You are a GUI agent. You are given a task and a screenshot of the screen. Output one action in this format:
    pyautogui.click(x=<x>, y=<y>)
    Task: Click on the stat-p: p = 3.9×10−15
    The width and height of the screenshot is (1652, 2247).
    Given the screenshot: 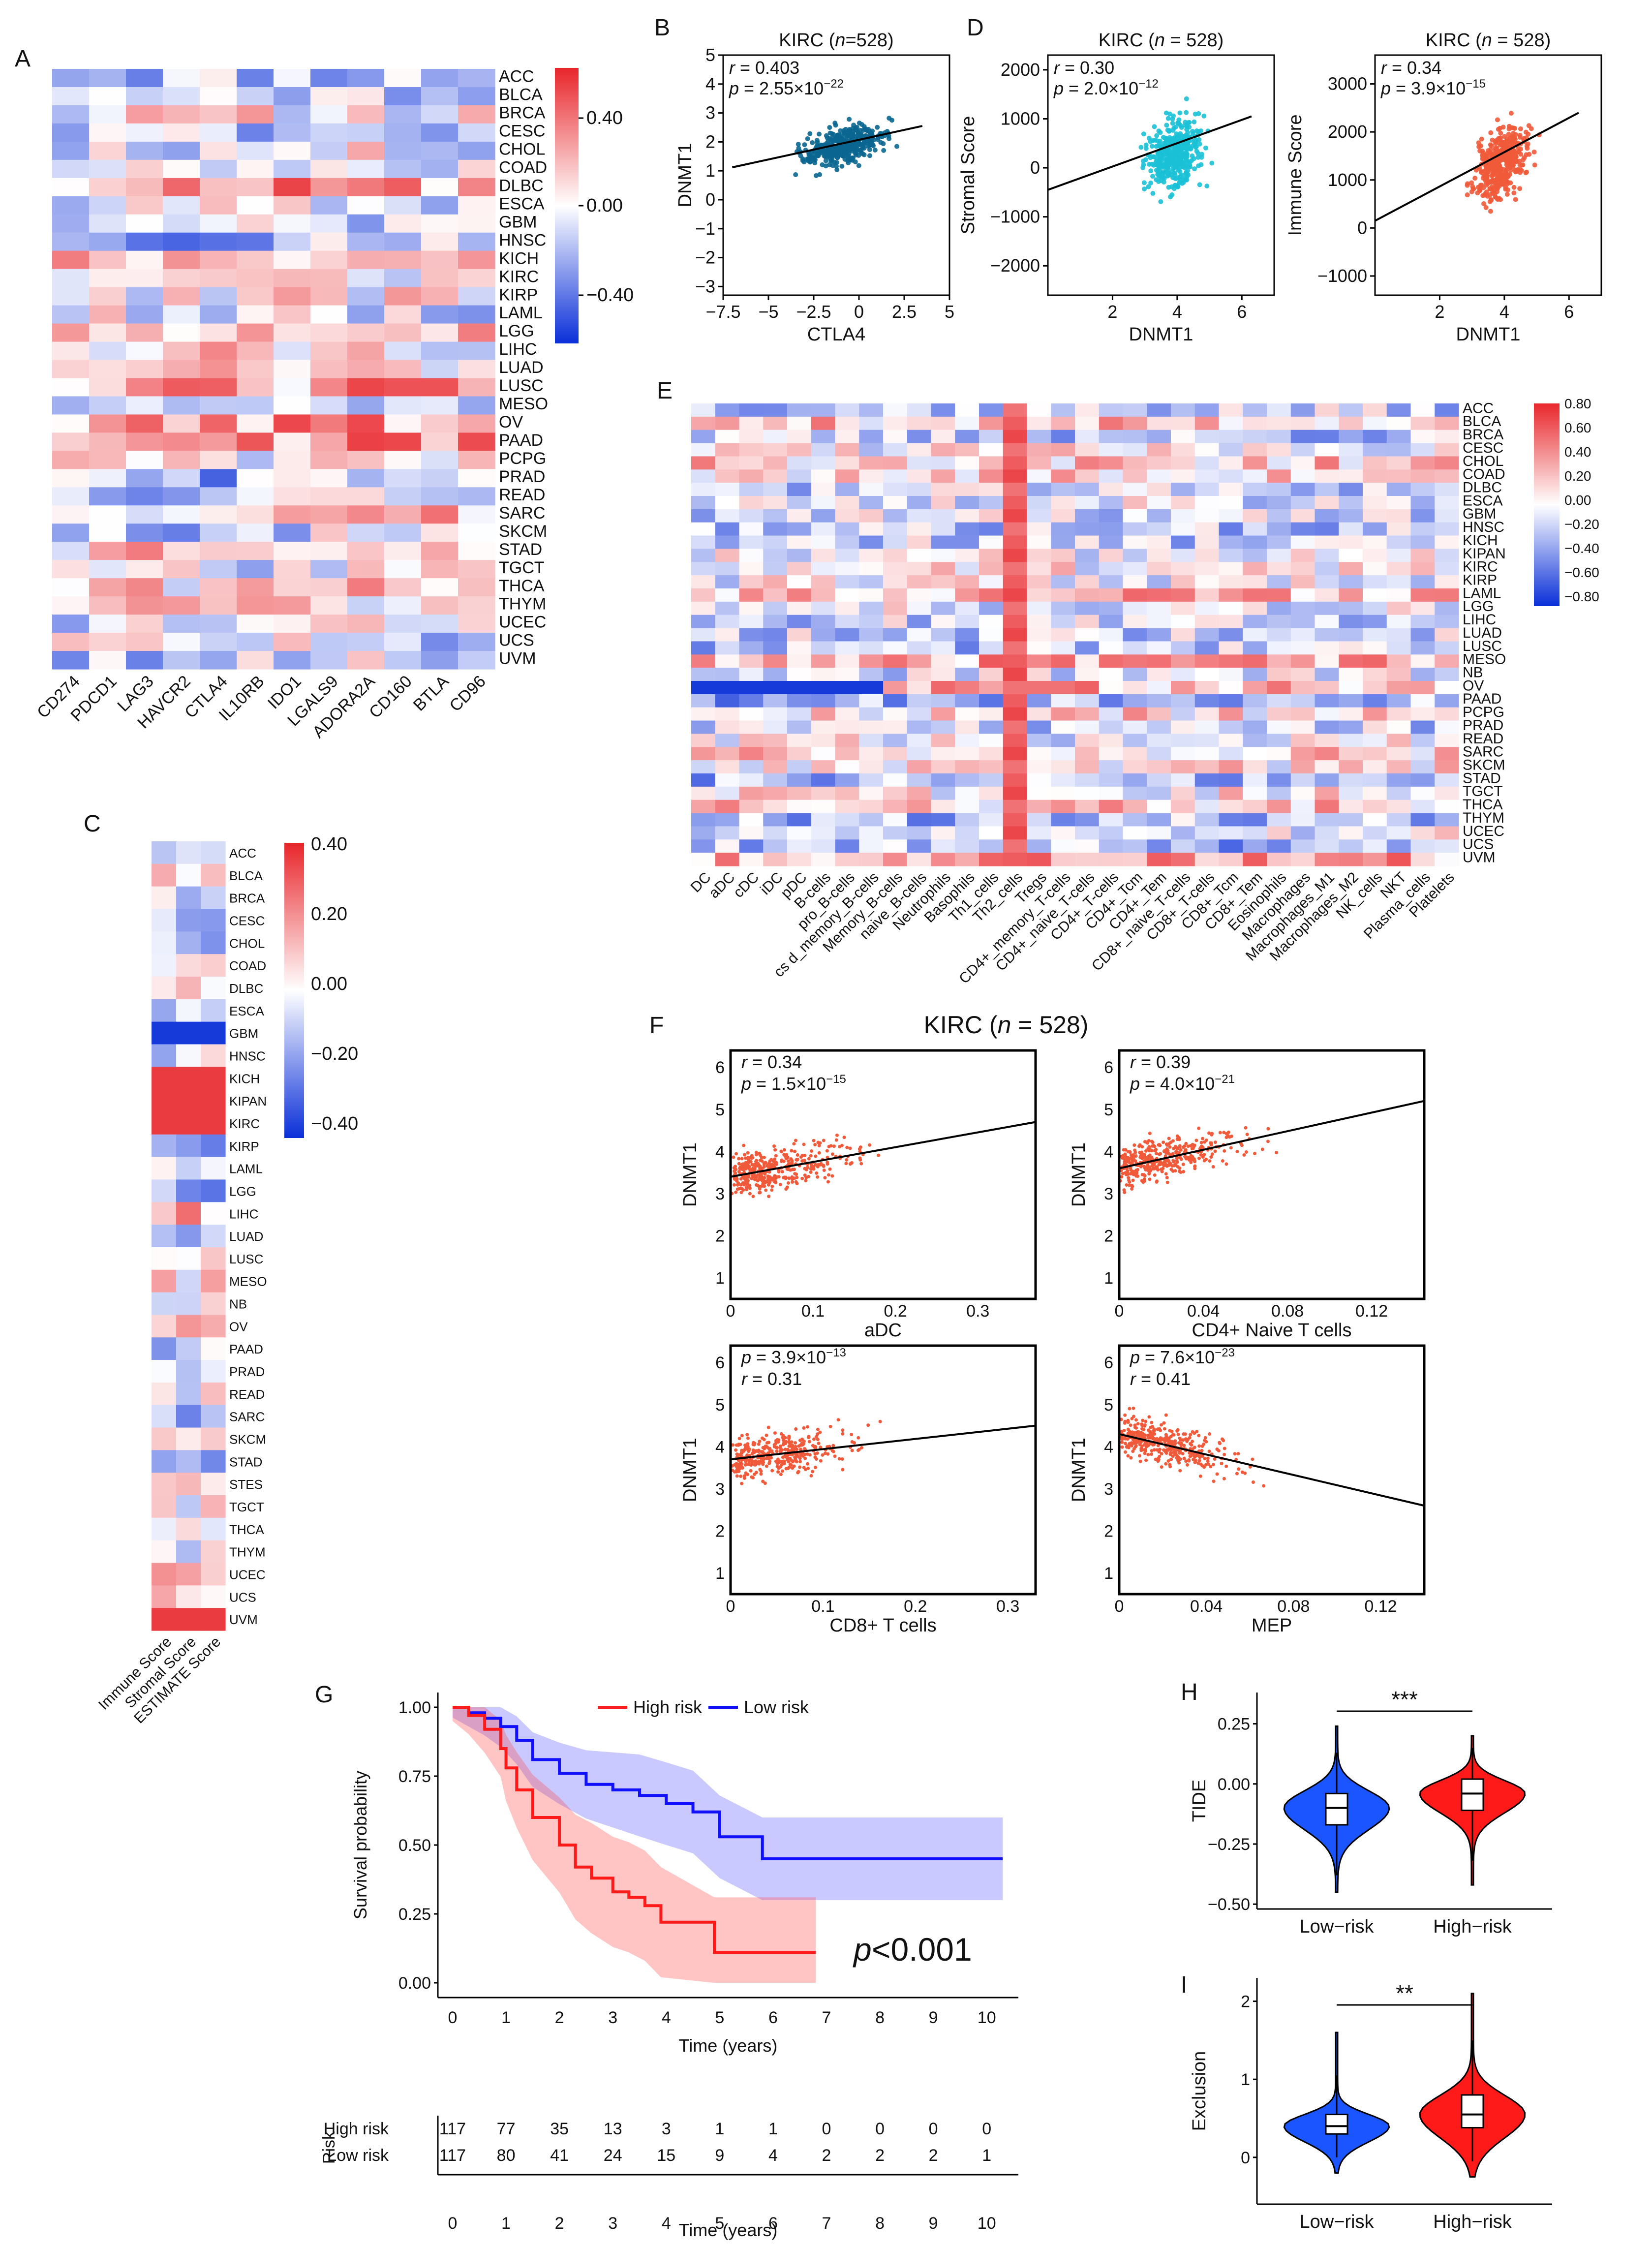 What is the action you would take?
    pyautogui.click(x=1433, y=87)
    